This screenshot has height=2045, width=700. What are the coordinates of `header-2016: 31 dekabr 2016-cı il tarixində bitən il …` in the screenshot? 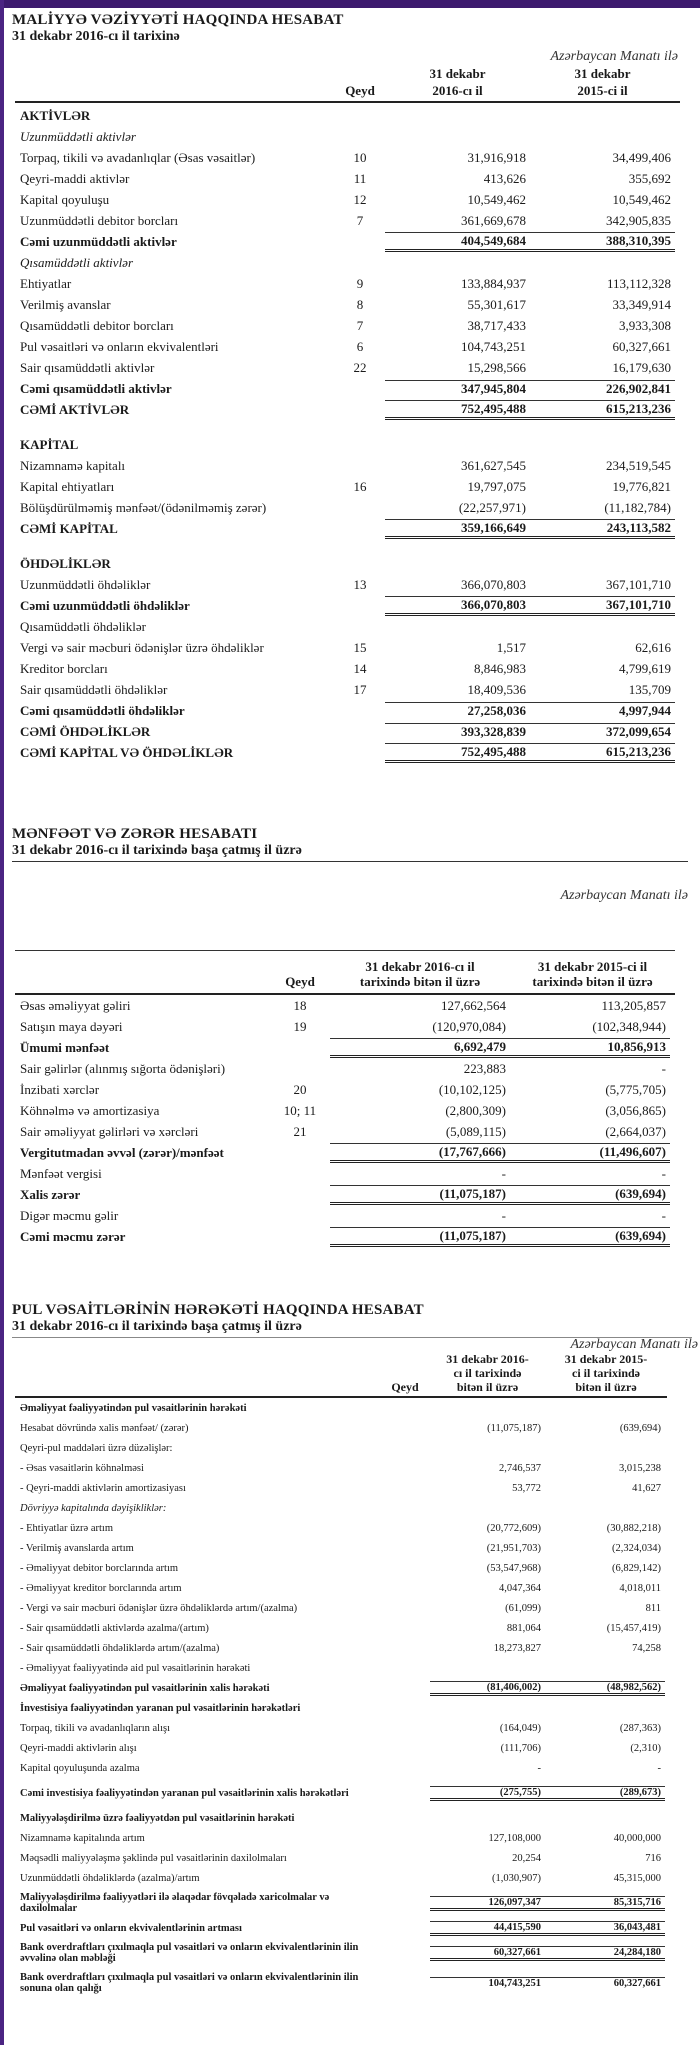 It's located at (420, 974).